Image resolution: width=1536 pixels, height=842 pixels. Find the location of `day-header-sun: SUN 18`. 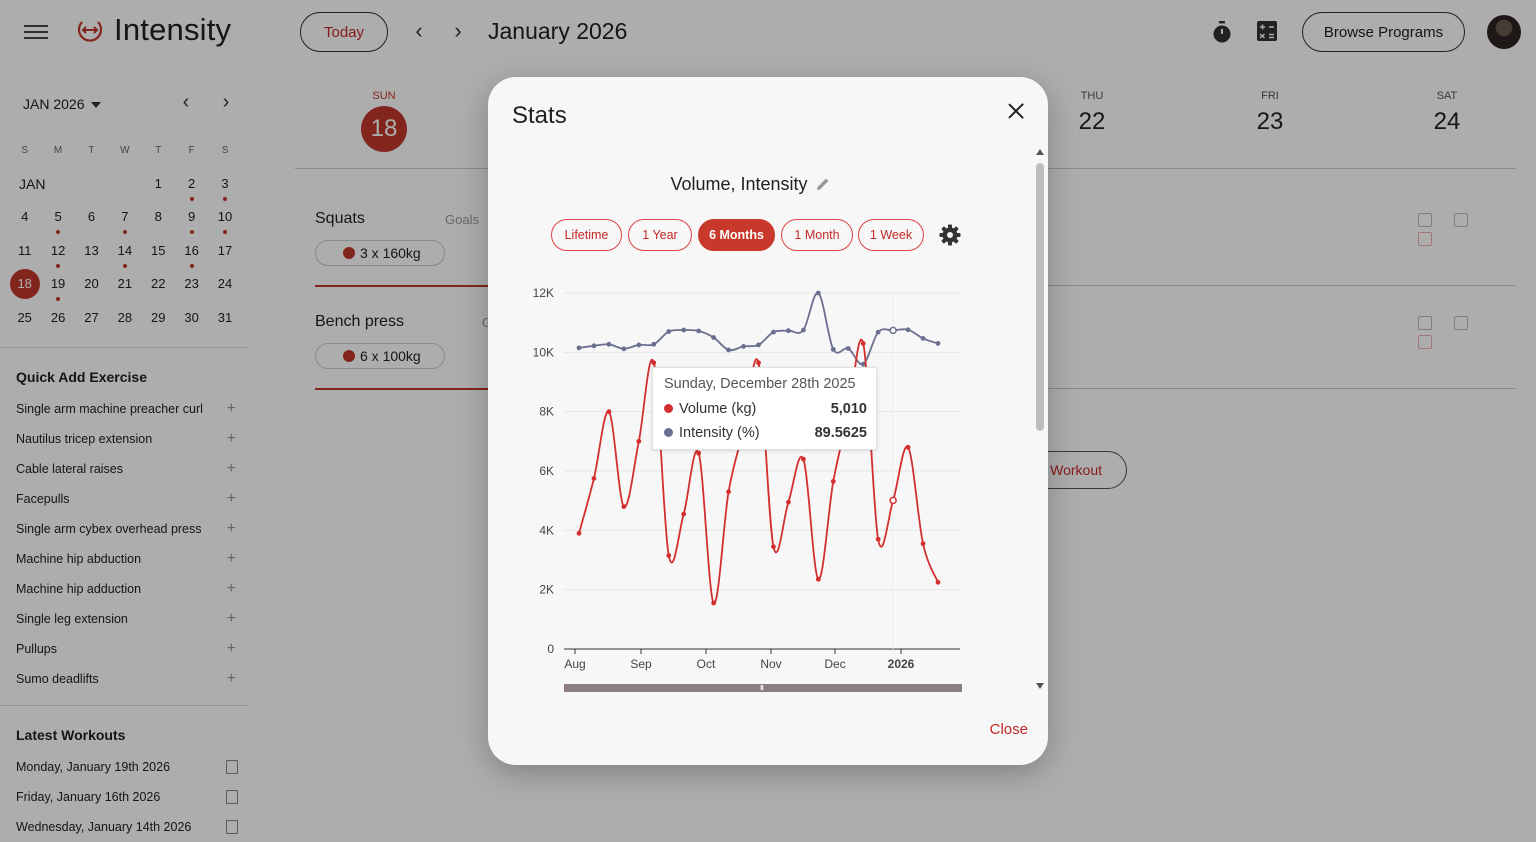

day-header-sun: SUN 18 is located at coordinates (384, 121).